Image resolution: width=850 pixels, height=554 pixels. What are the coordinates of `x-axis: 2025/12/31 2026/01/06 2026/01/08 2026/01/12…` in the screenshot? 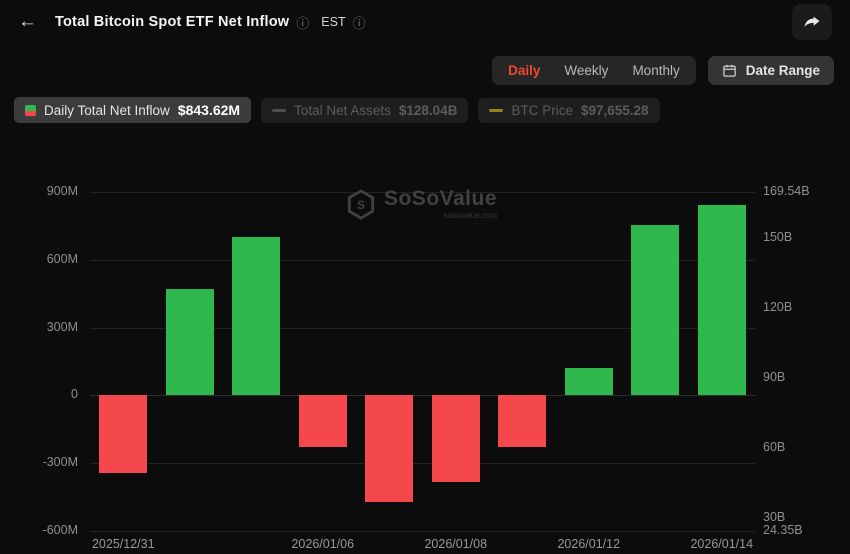 It's located at (422, 545).